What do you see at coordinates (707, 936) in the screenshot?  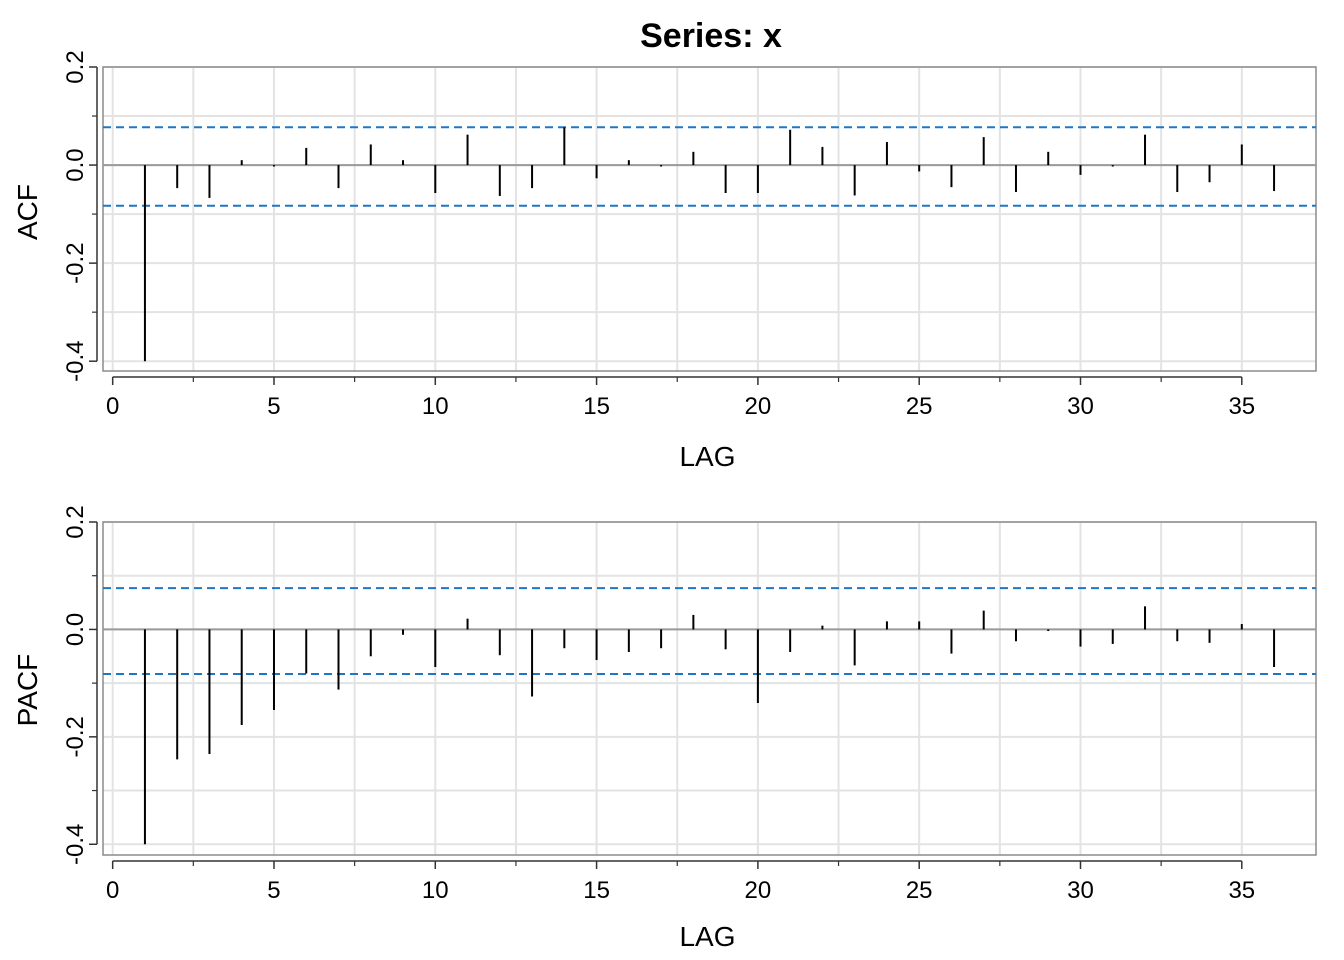 I see `pacf-xlabel: LAG` at bounding box center [707, 936].